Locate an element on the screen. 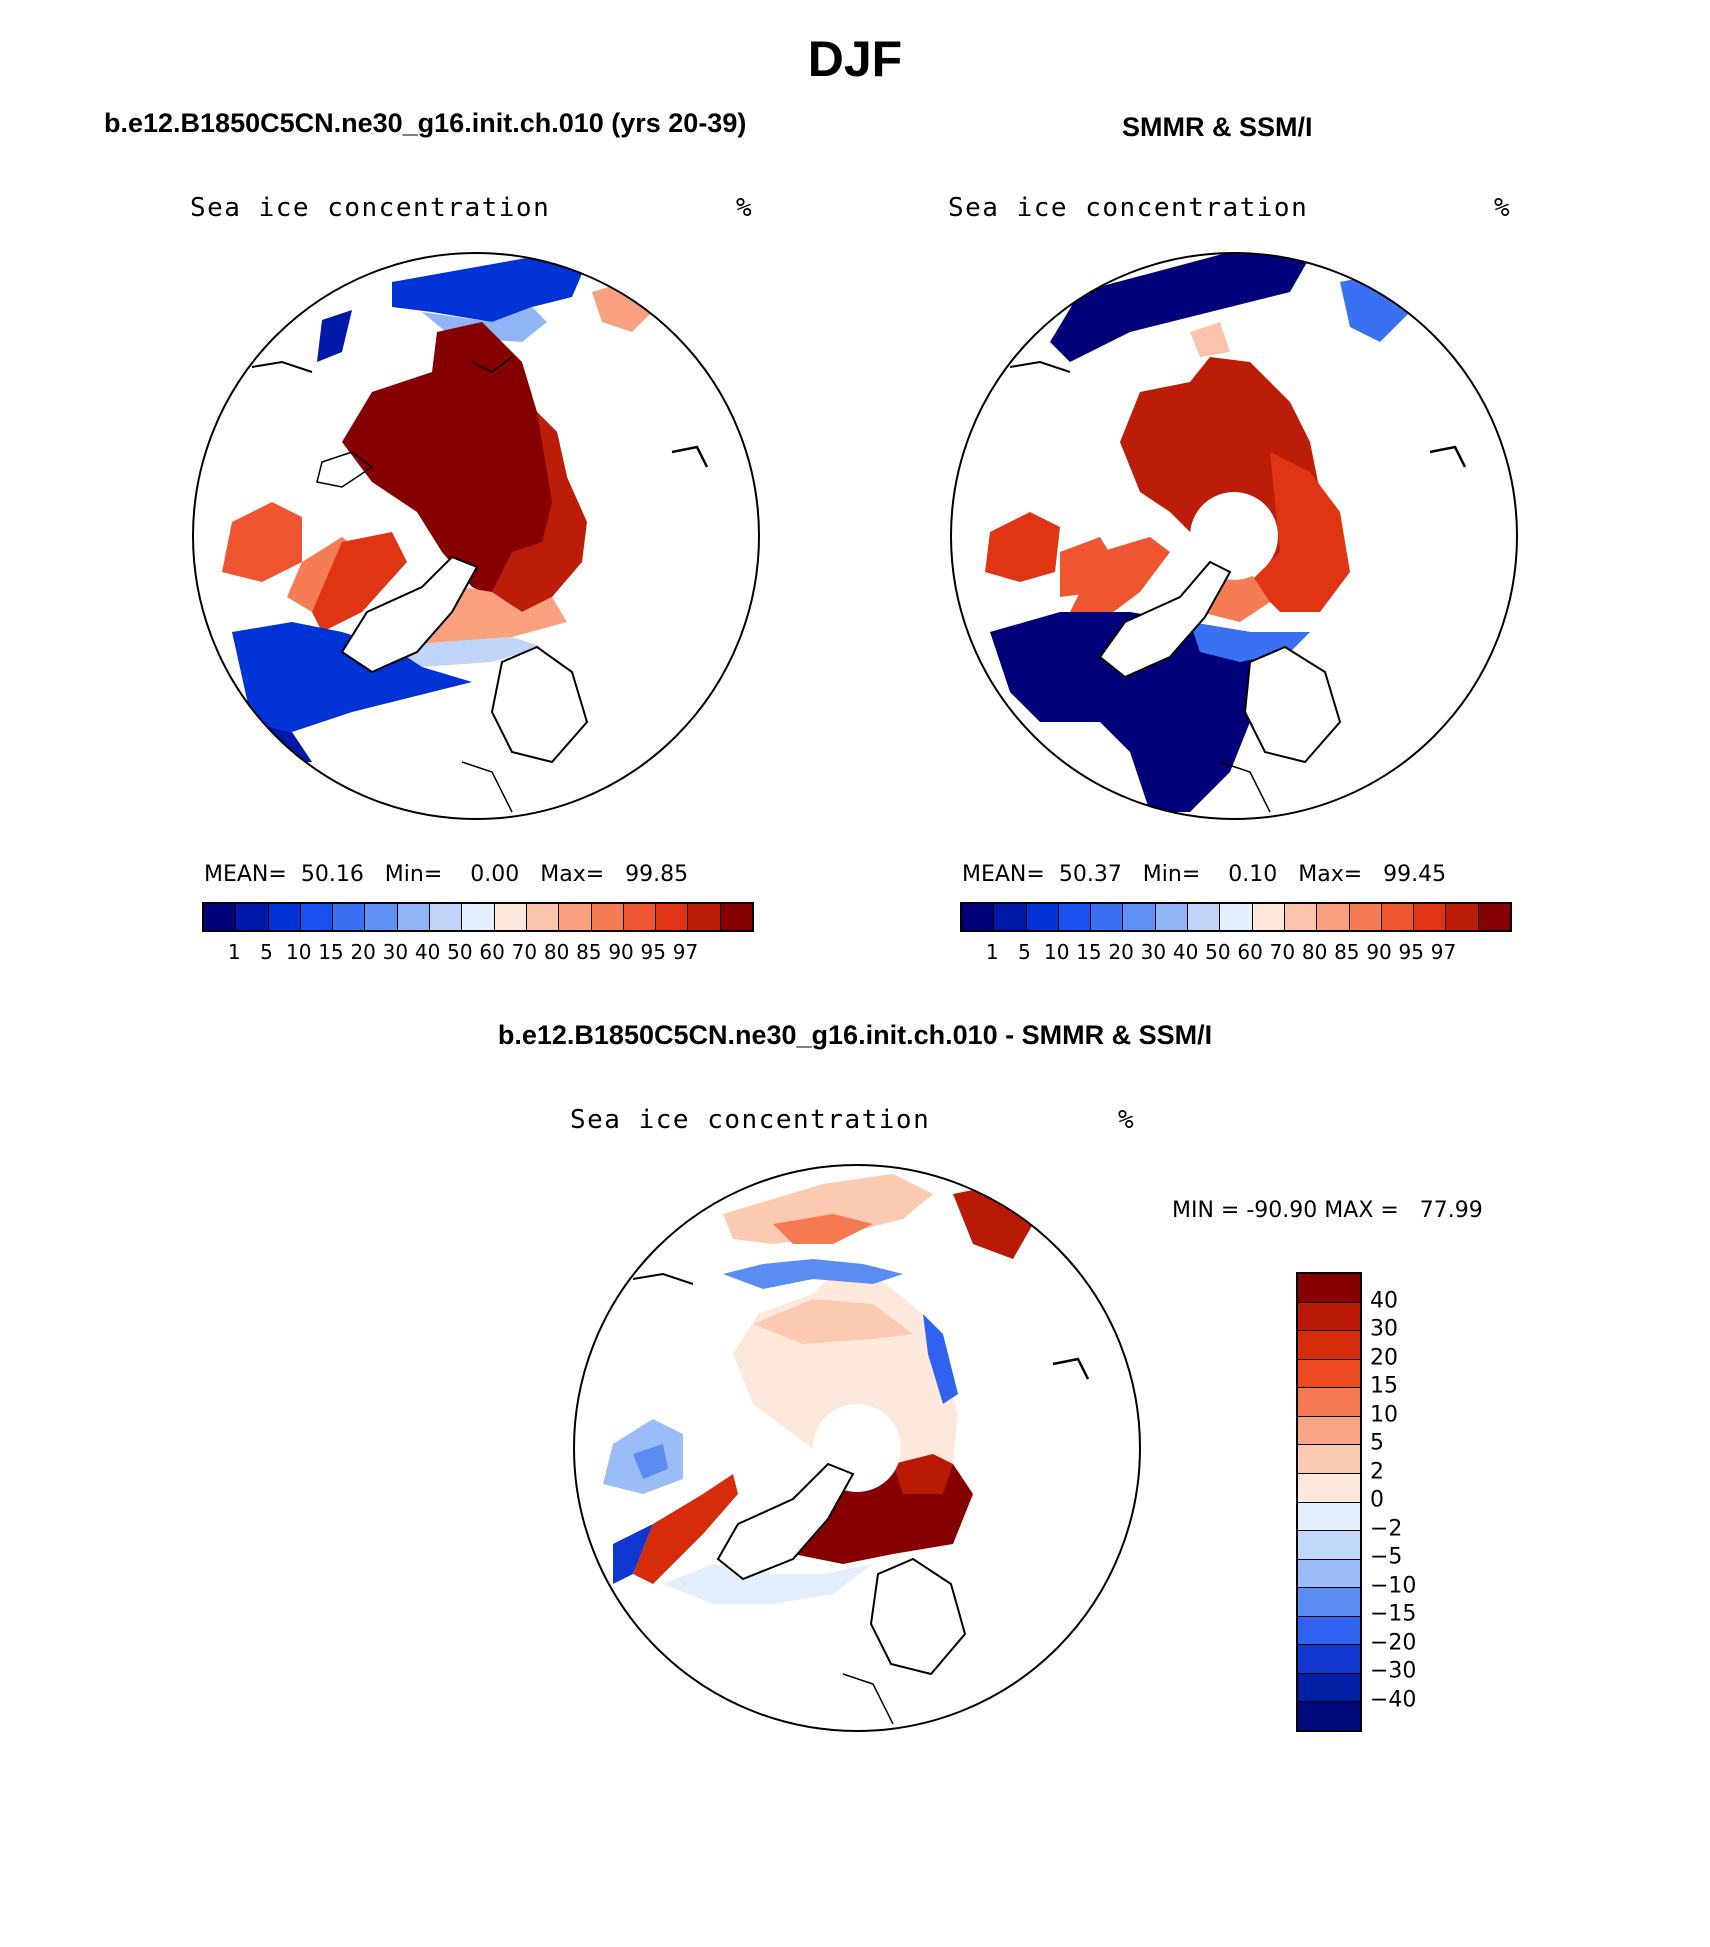 The image size is (1710, 1947). diff-colorbar is located at coordinates (1329, 1502).